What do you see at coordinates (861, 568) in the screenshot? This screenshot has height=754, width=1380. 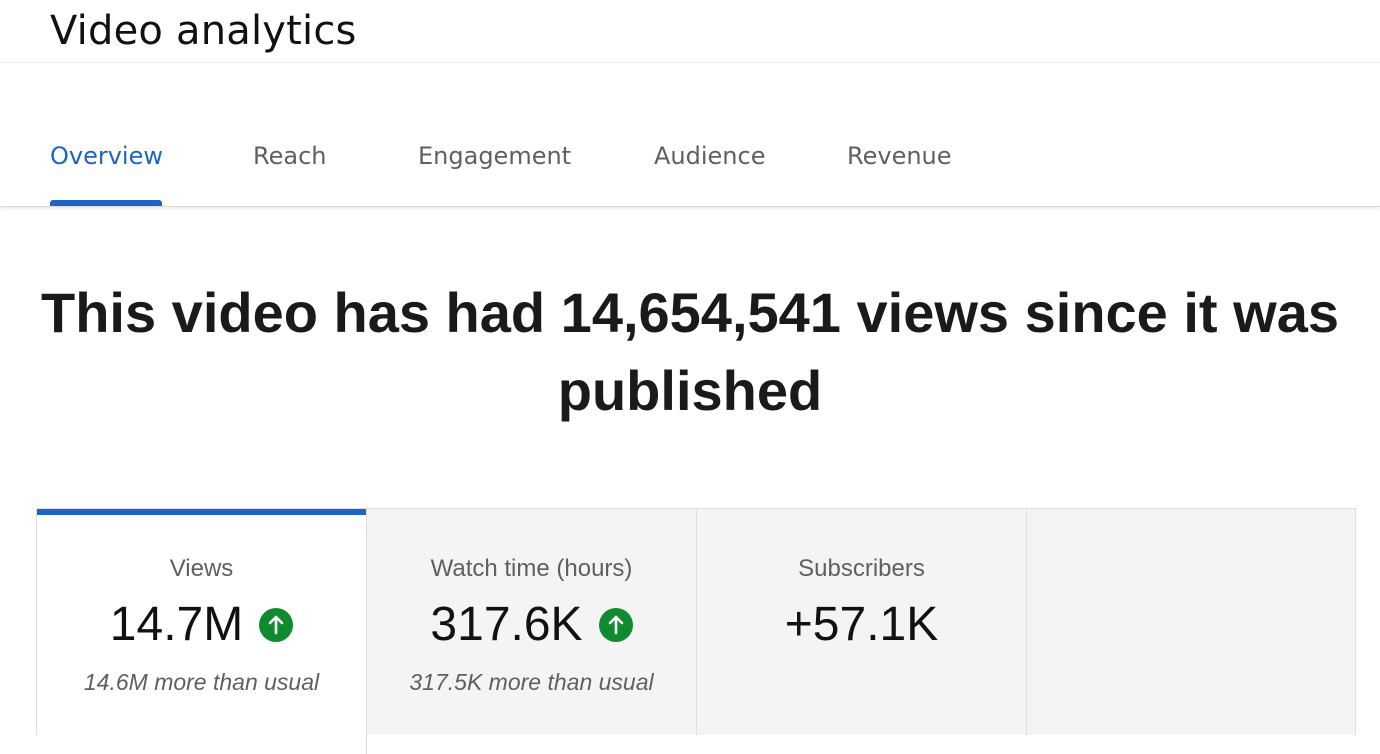 I see `metric-label: Subscribers` at bounding box center [861, 568].